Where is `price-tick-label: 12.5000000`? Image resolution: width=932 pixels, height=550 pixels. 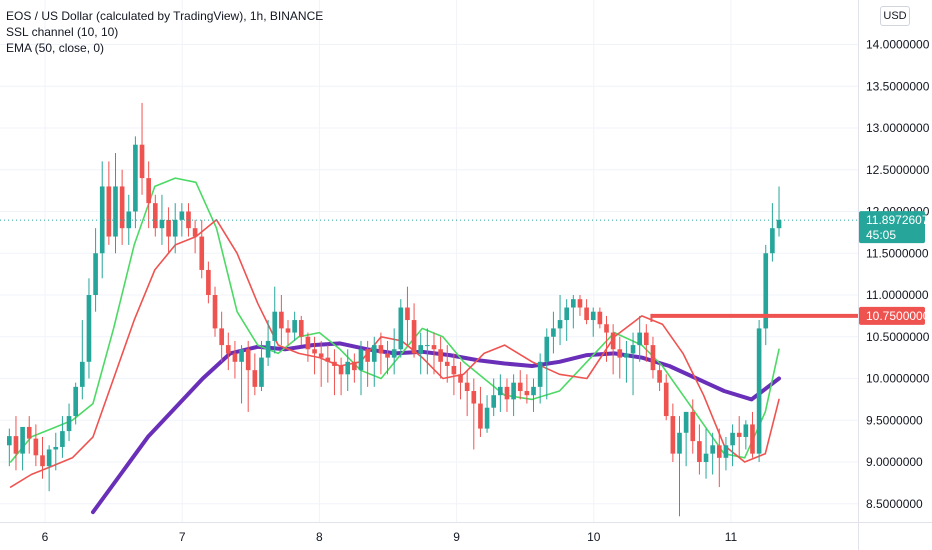
price-tick-label: 12.5000000 is located at coordinates (898, 170).